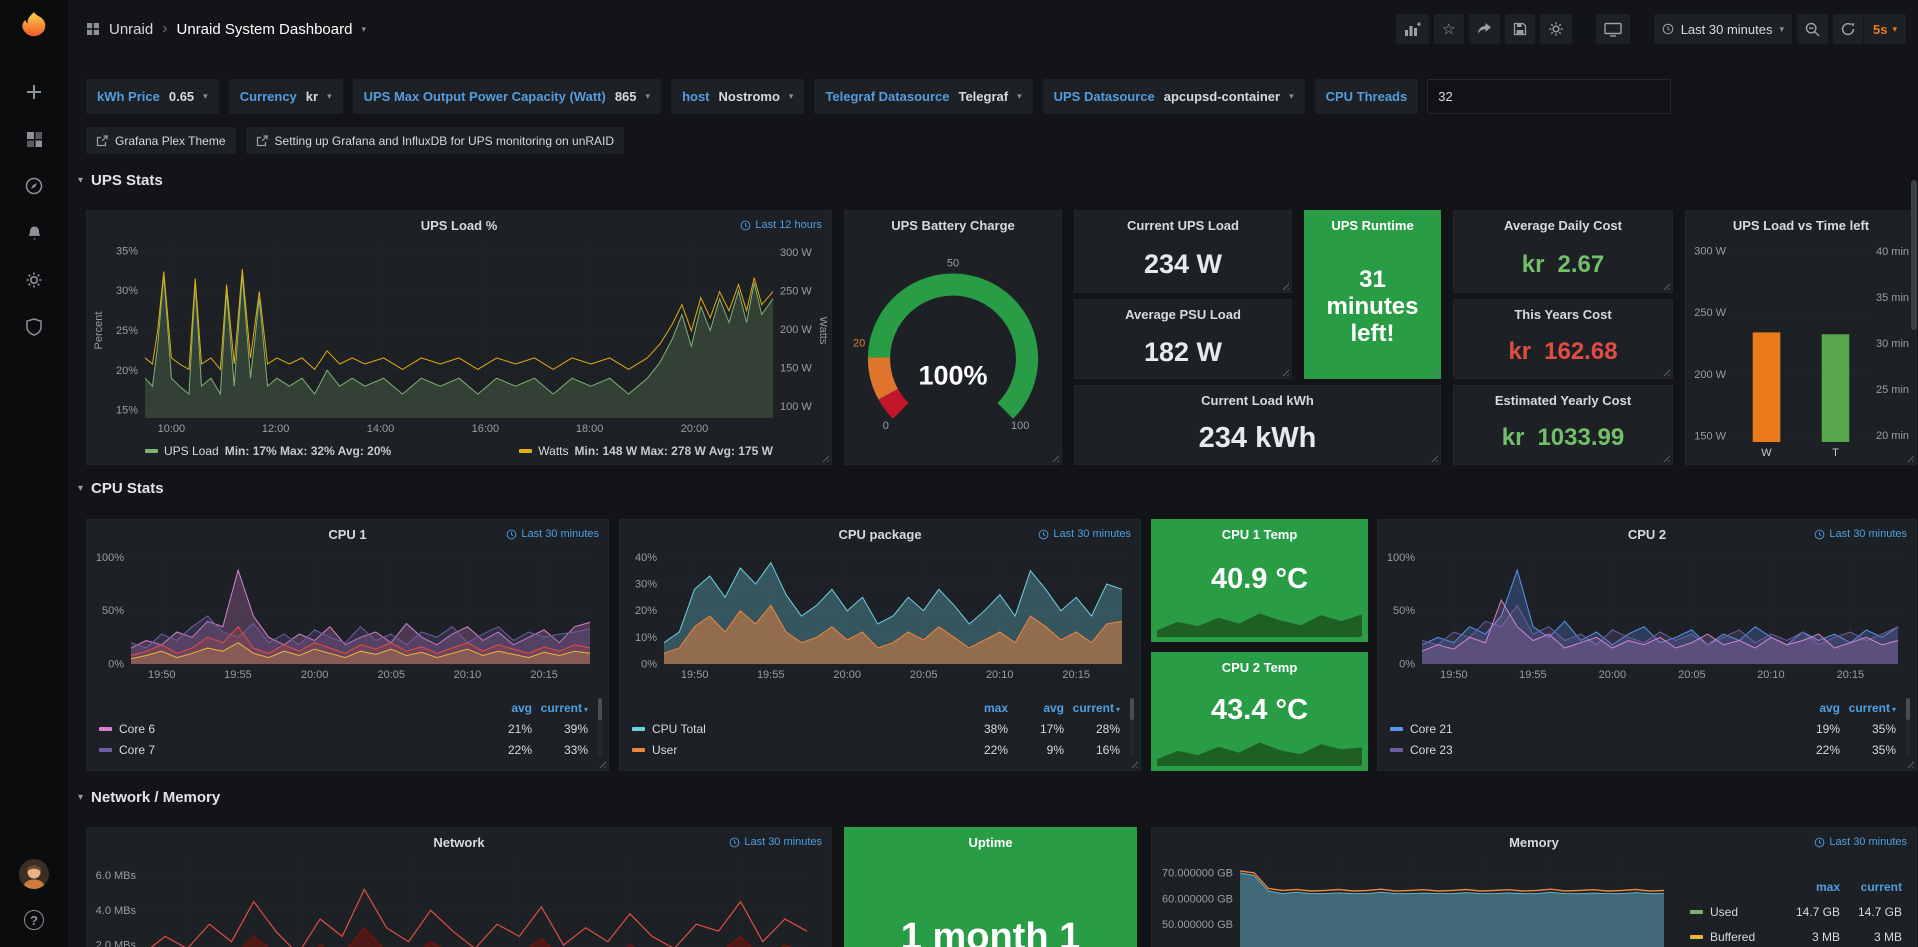  What do you see at coordinates (1612, 29) in the screenshot?
I see `cycle-view-mode-button` at bounding box center [1612, 29].